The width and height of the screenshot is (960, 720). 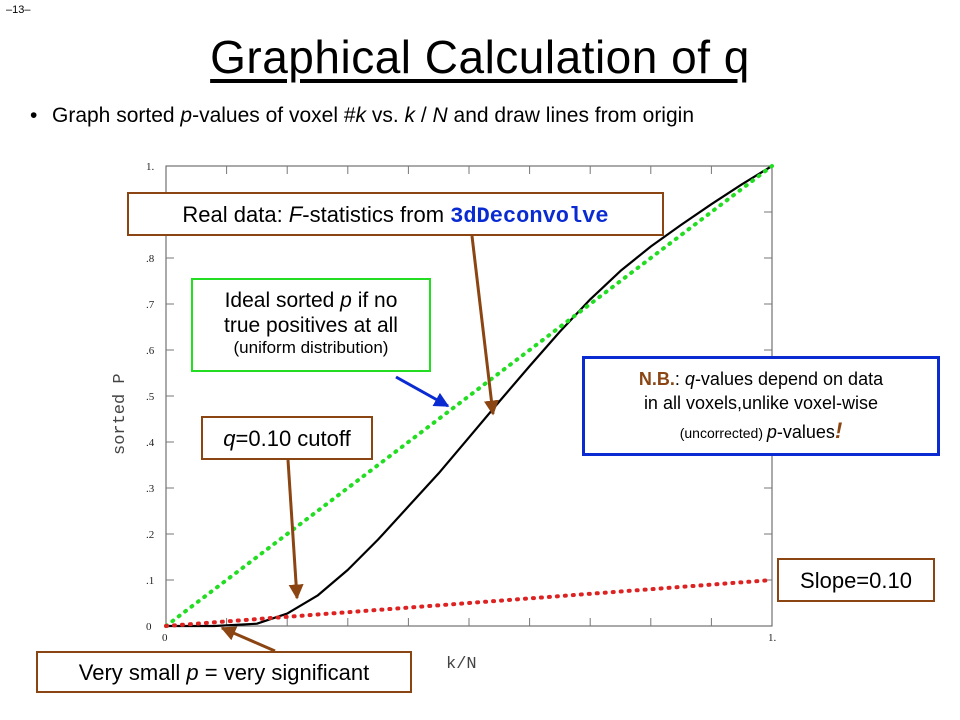 What do you see at coordinates (679, 379) in the screenshot?
I see `callout-text: :` at bounding box center [679, 379].